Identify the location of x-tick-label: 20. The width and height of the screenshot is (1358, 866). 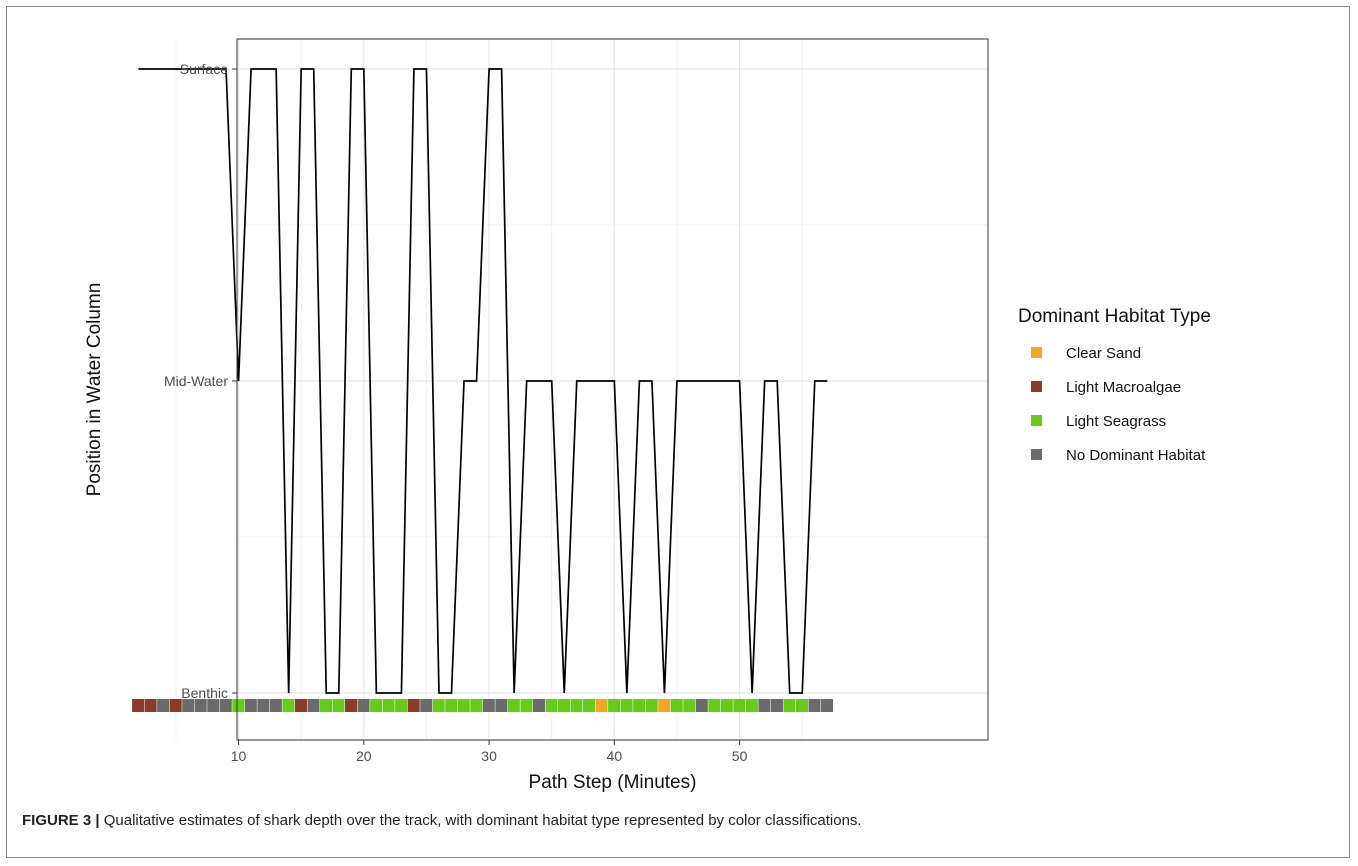
(364, 756).